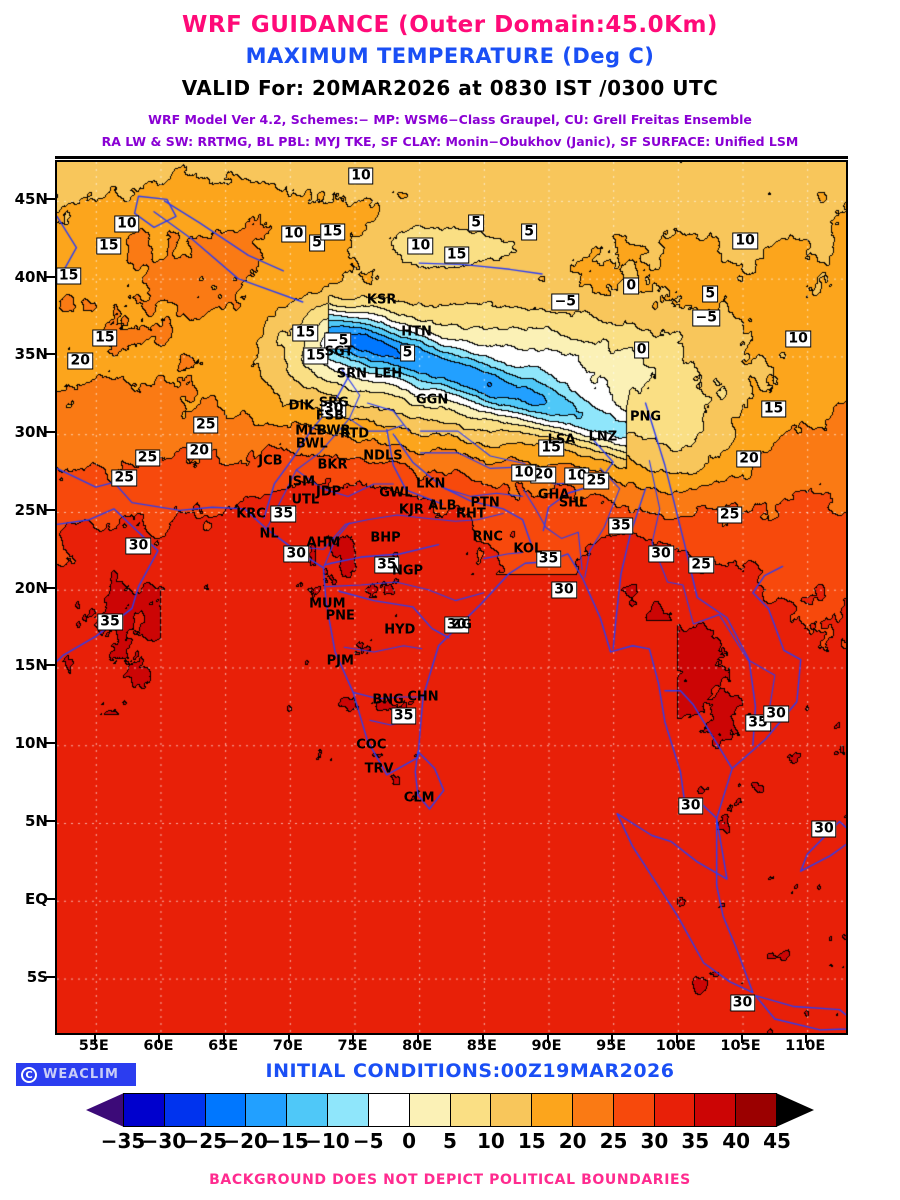  I want to click on city-label: HTN, so click(416, 332).